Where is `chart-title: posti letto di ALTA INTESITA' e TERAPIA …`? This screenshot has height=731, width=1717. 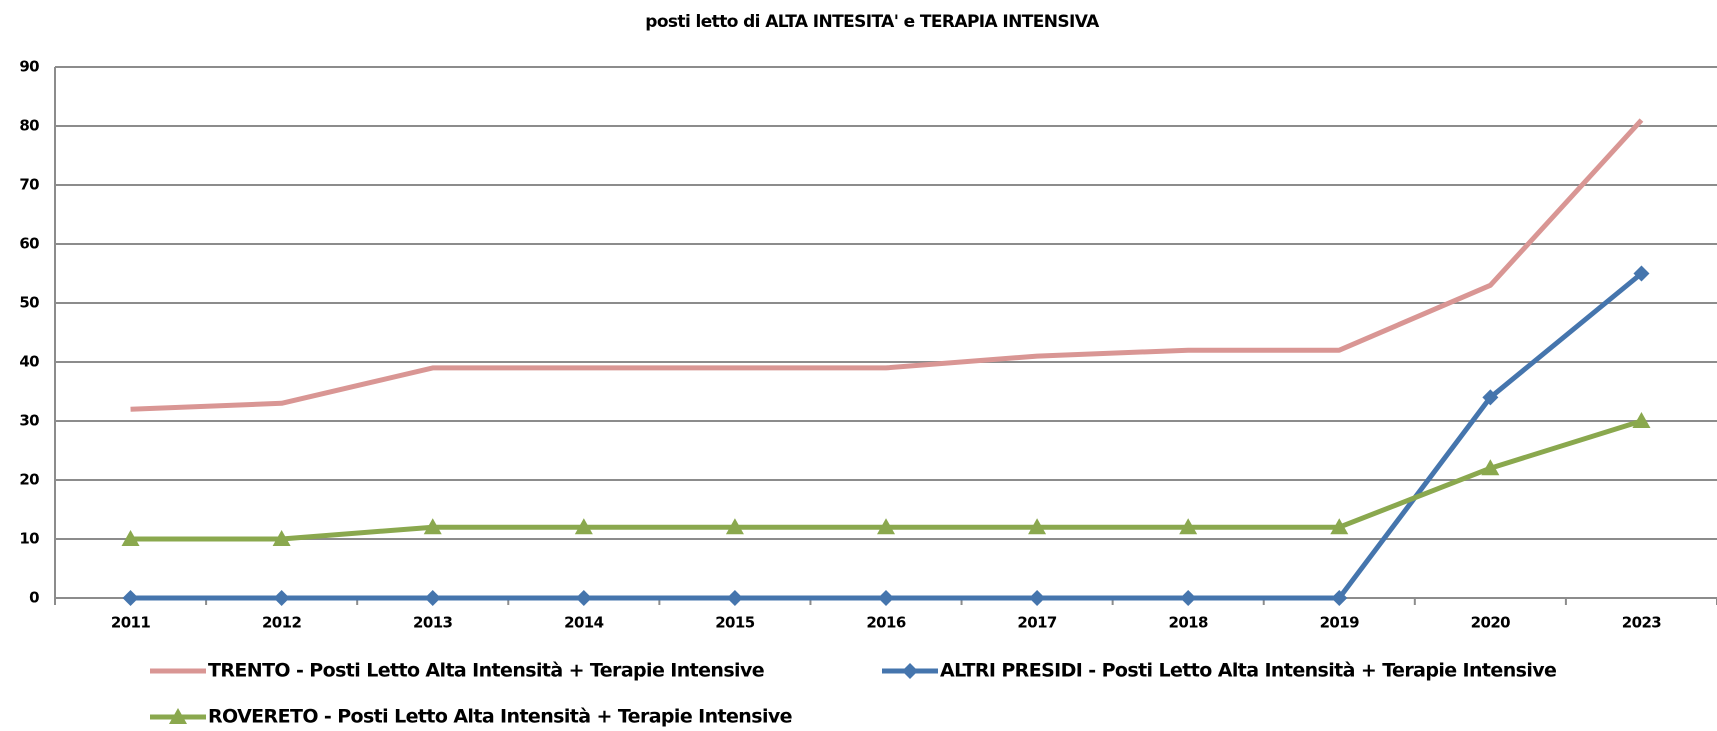 chart-title: posti letto di ALTA INTESITA' e TERAPIA … is located at coordinates (872, 22).